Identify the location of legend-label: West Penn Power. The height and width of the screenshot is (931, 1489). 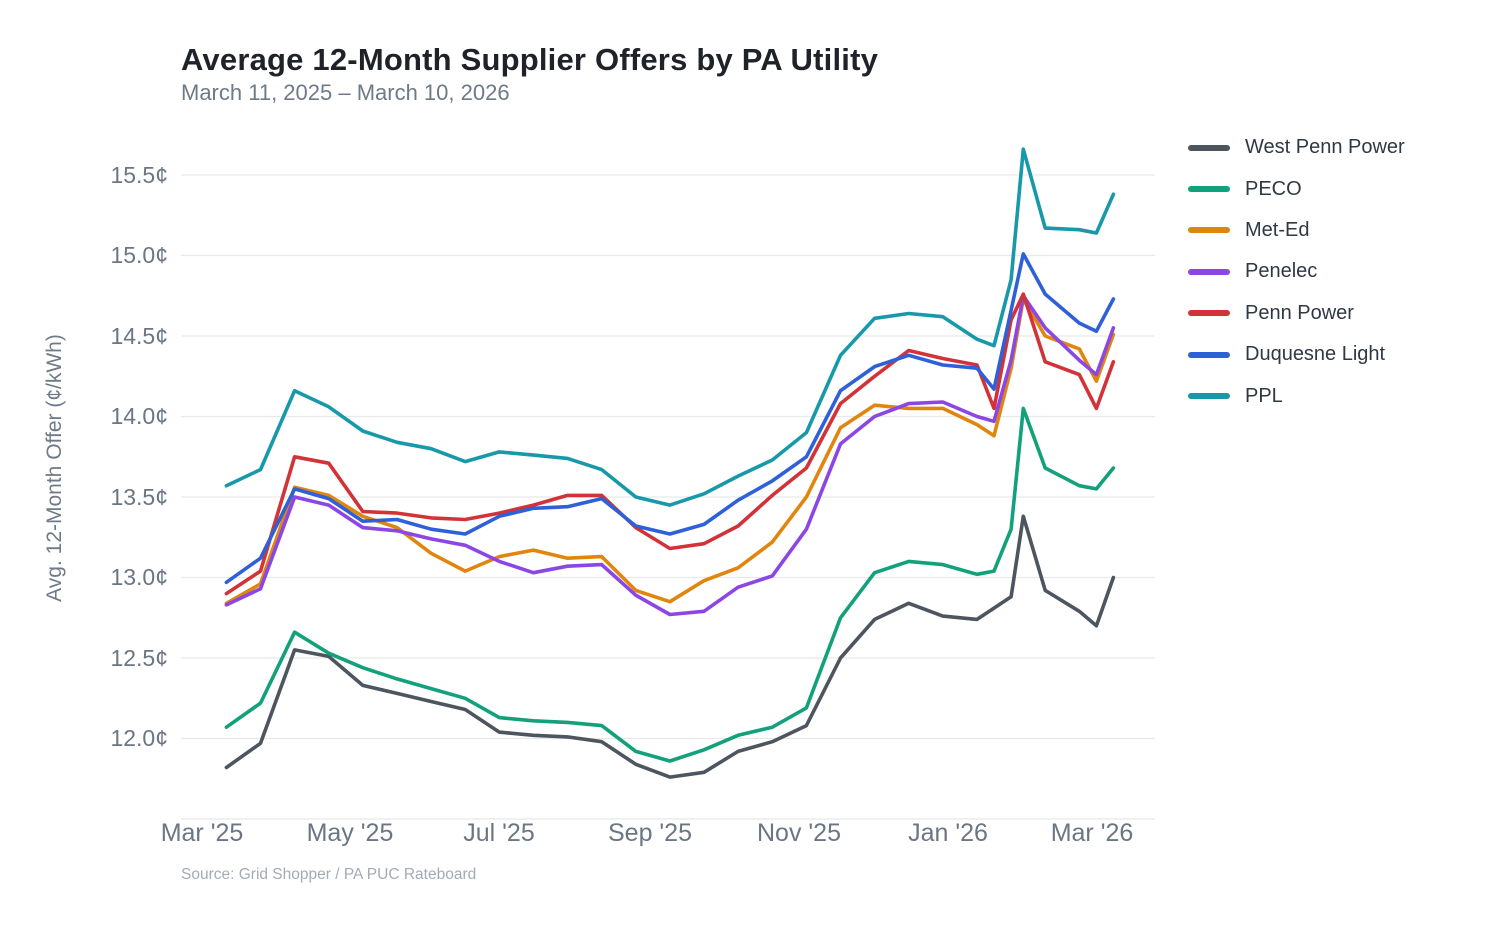
(1325, 147).